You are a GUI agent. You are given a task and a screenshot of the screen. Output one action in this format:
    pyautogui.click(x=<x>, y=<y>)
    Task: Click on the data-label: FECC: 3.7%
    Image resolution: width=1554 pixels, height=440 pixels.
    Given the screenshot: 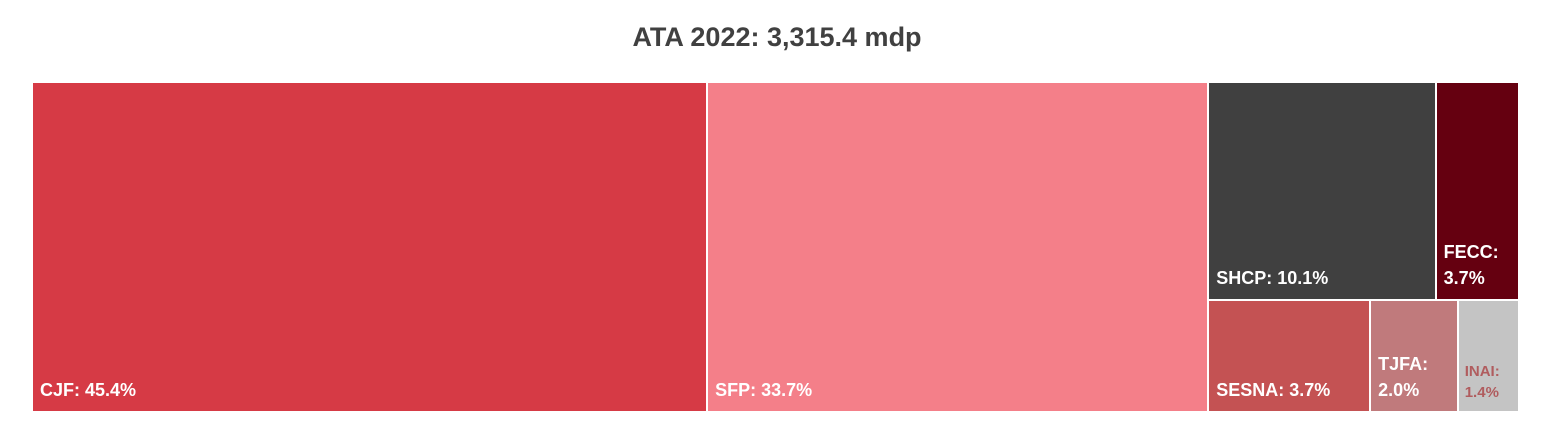 What is the action you would take?
    pyautogui.click(x=1471, y=264)
    